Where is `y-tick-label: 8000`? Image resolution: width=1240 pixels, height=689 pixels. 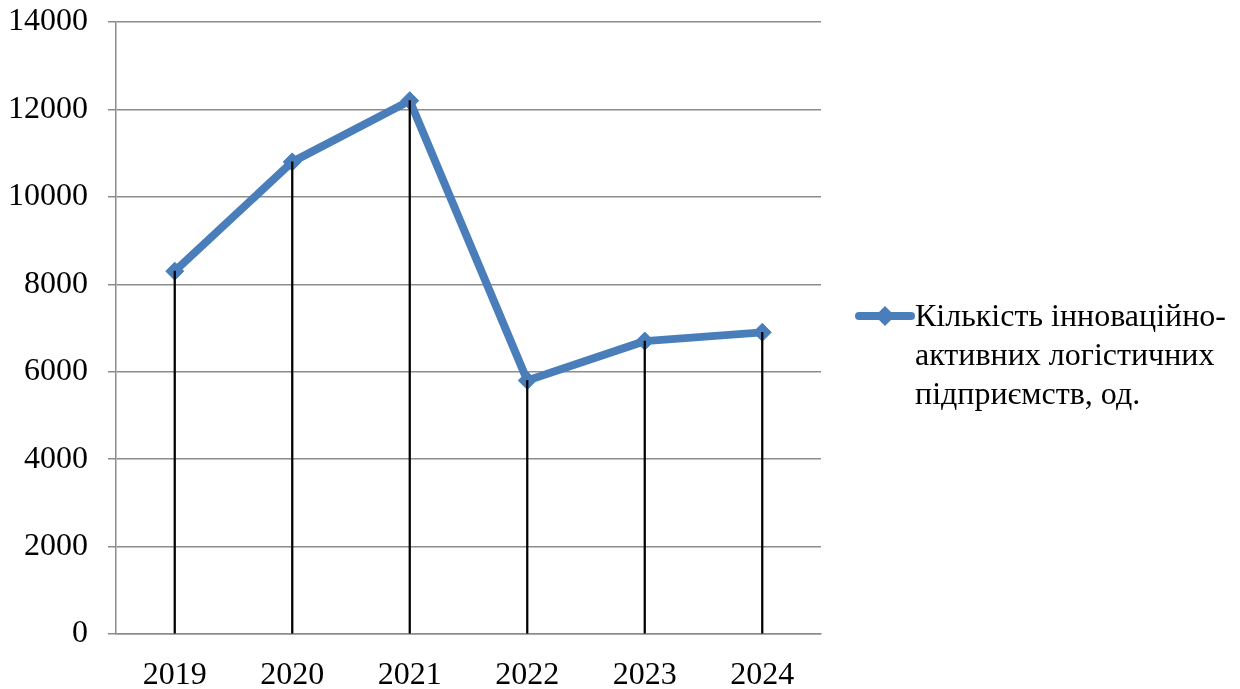 y-tick-label: 8000 is located at coordinates (56, 281).